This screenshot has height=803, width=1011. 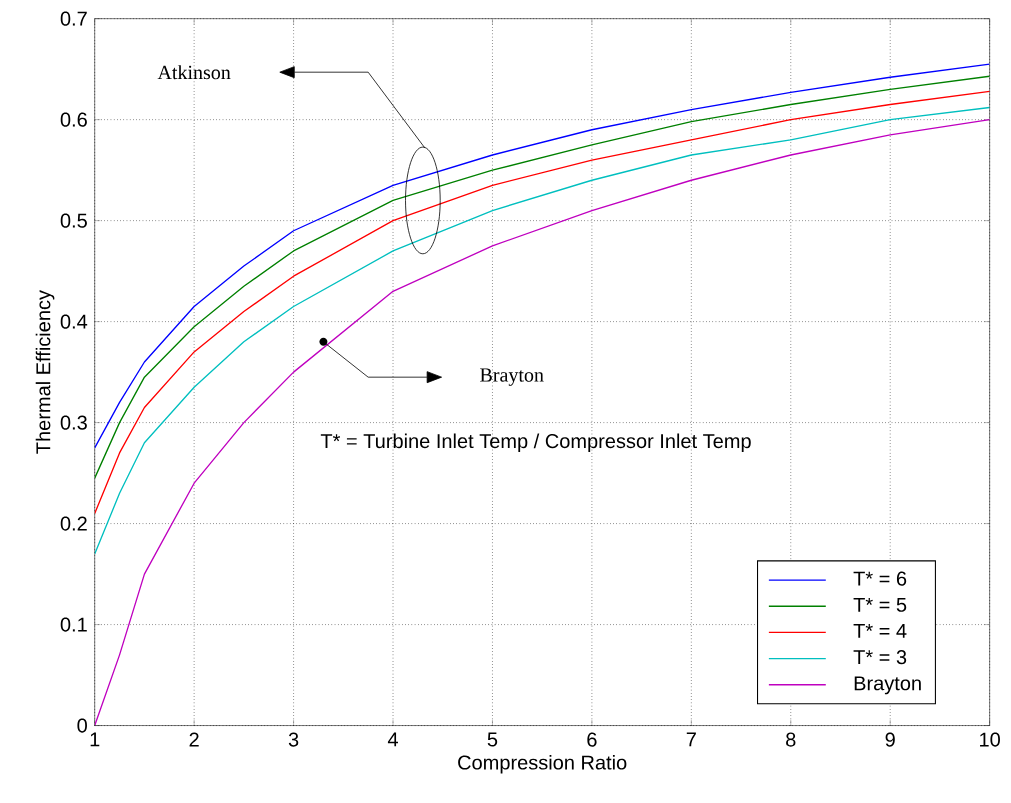 I want to click on y-tick-label: 0.4, so click(x=74, y=321).